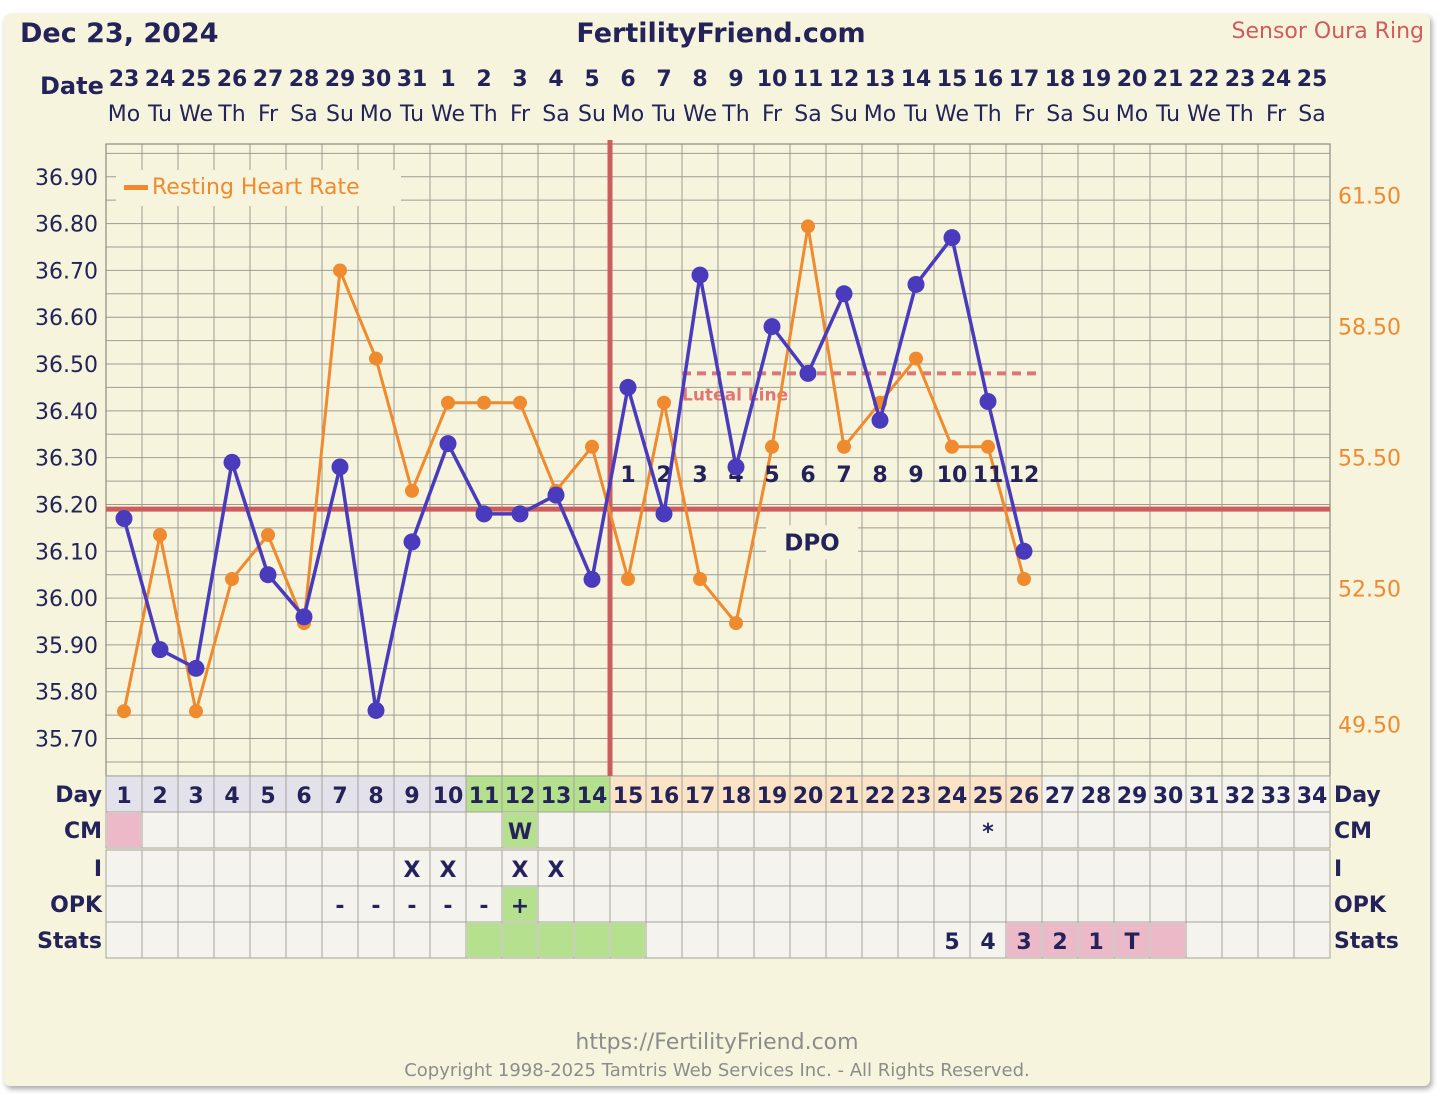  What do you see at coordinates (663, 114) in the screenshot?
I see `weekday-label: Tu` at bounding box center [663, 114].